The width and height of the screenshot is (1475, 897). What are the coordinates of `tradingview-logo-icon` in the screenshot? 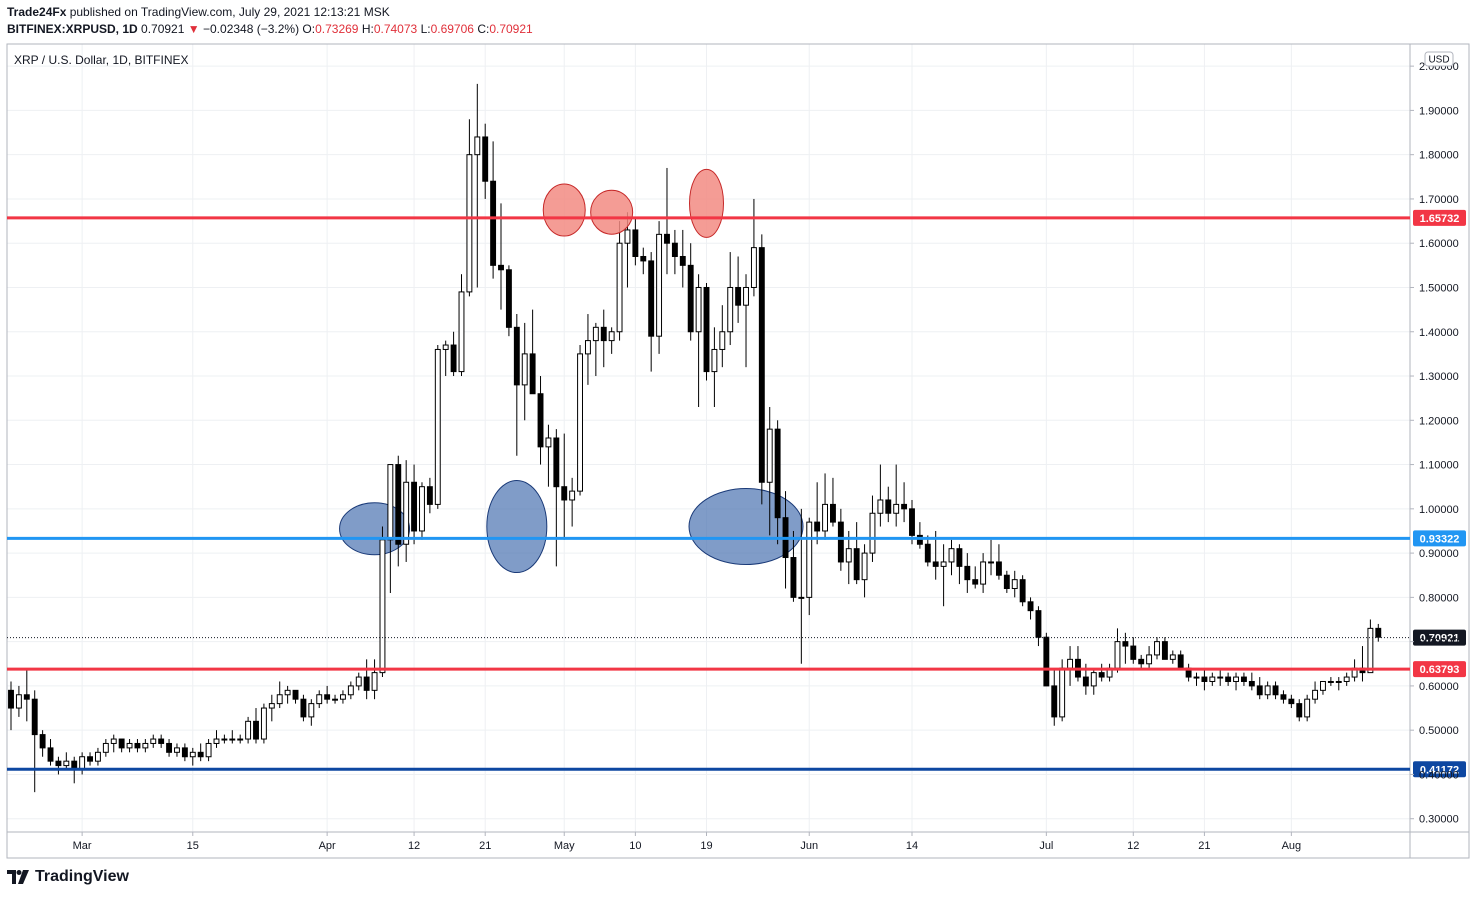 It's located at (18, 877).